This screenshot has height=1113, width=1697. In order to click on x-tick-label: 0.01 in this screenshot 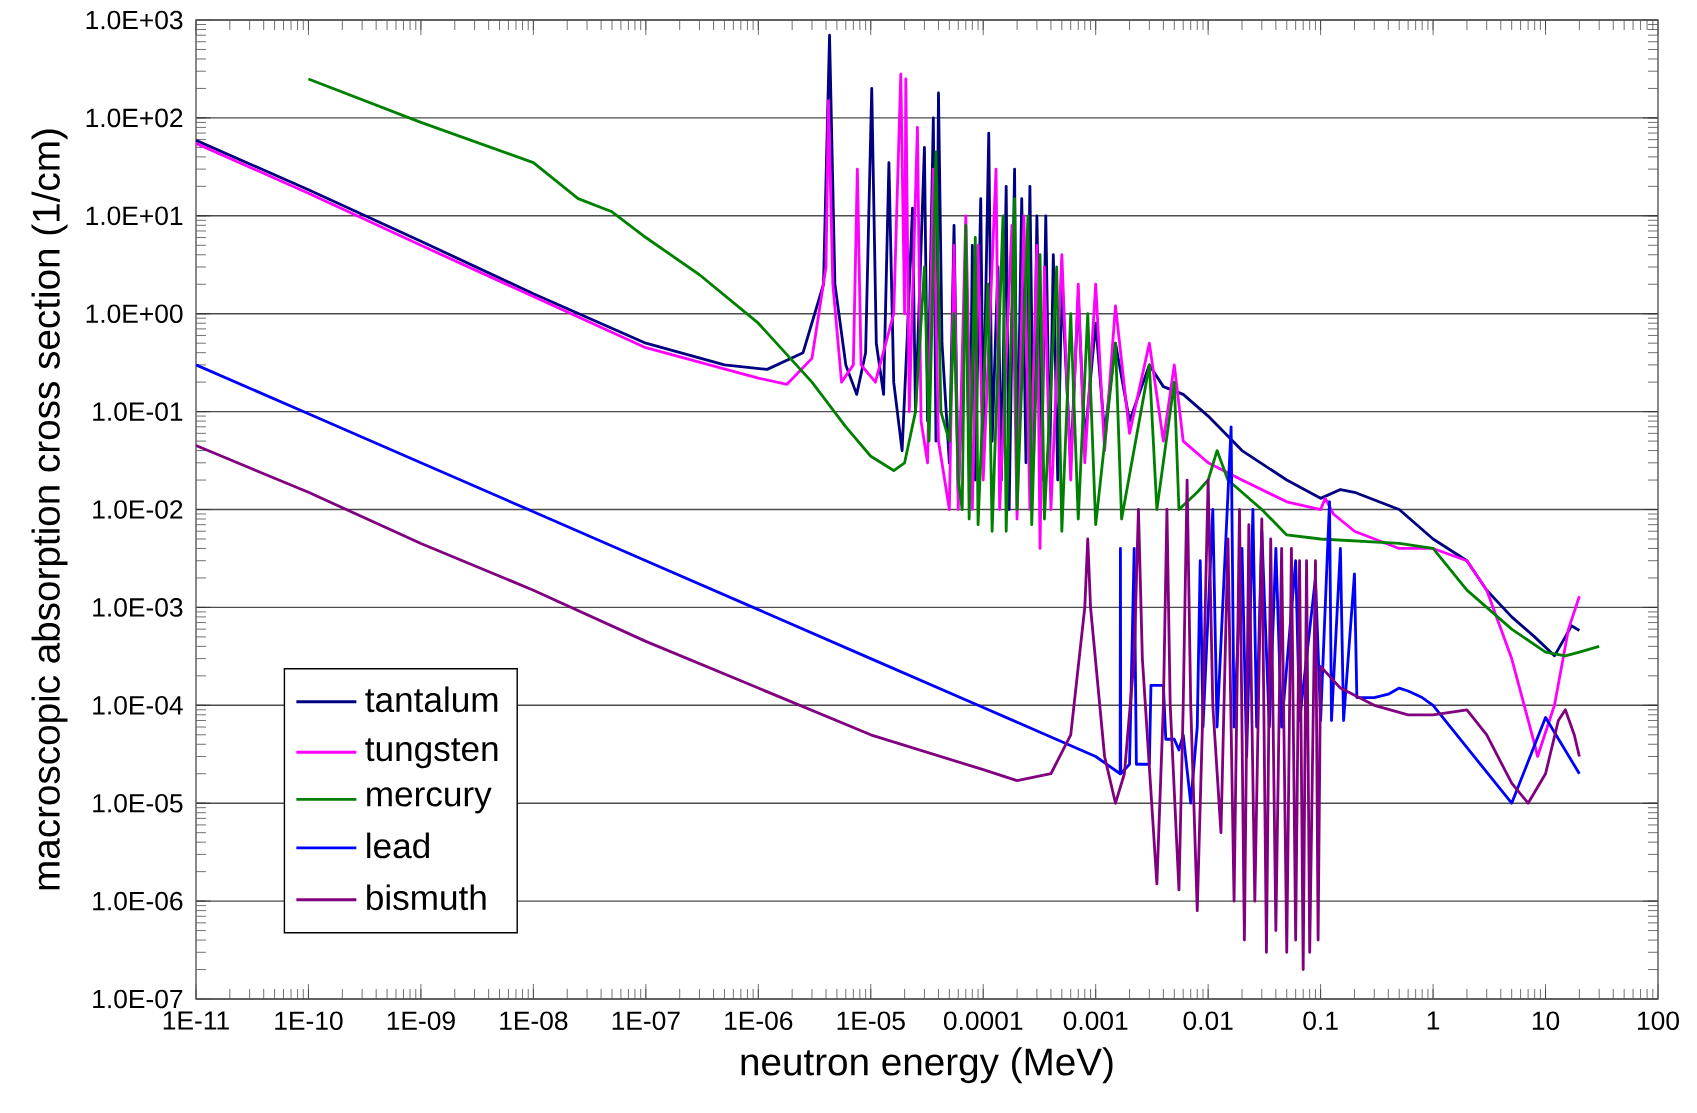, I will do `click(1208, 1021)`.